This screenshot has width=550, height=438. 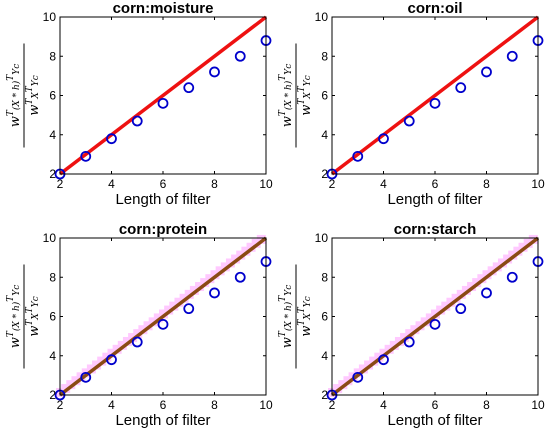 What do you see at coordinates (383, 184) in the screenshot?
I see `x-tick-label: 4` at bounding box center [383, 184].